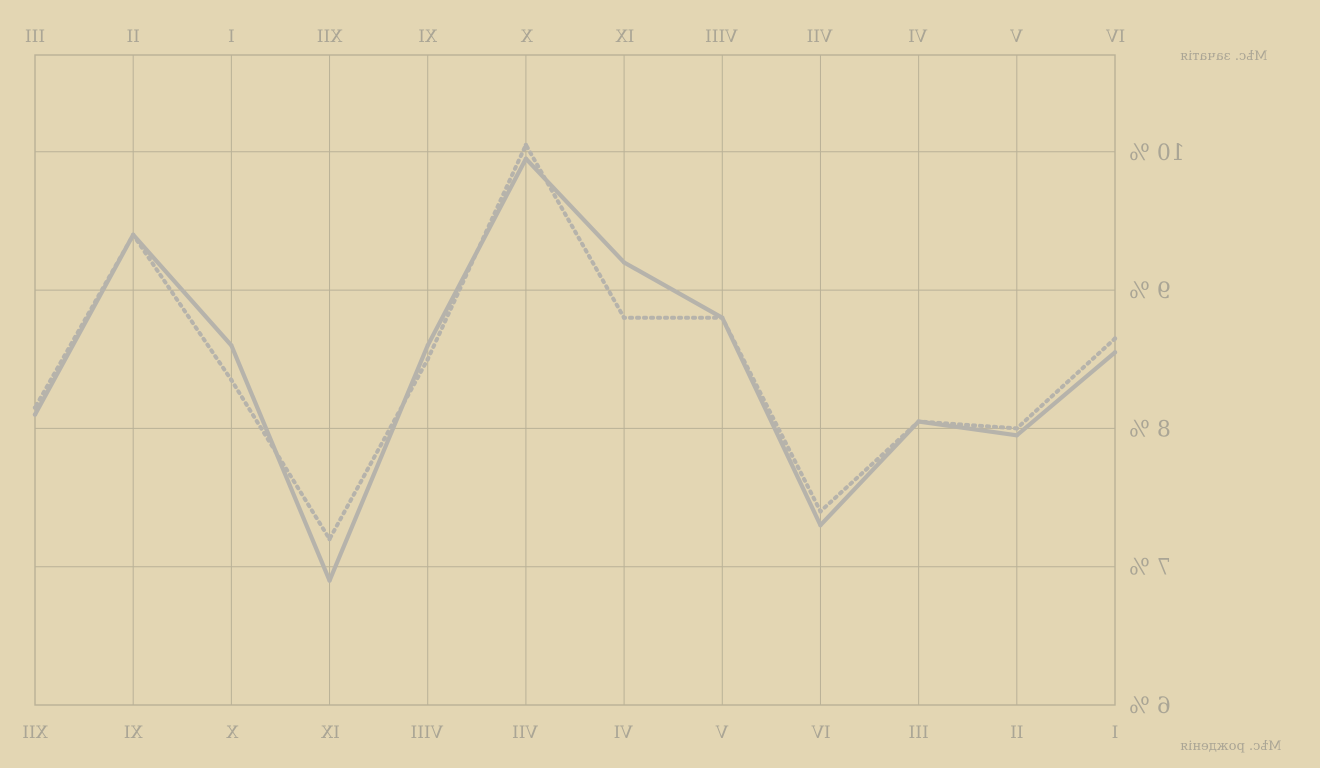 The image size is (1320, 768). What do you see at coordinates (624, 733) in the screenshot?
I see `bottom-tick-label: VI` at bounding box center [624, 733].